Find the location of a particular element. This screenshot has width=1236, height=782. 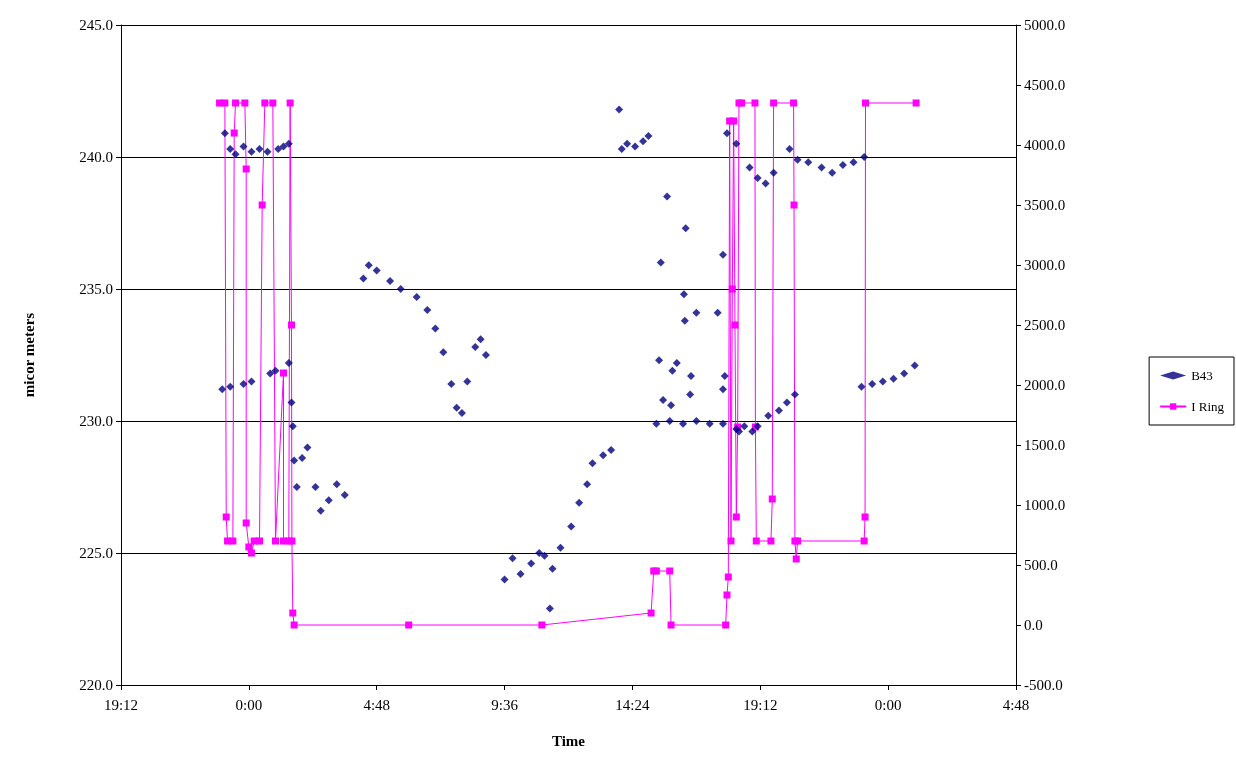

y-tick-label: 245.0 is located at coordinates (96, 25).